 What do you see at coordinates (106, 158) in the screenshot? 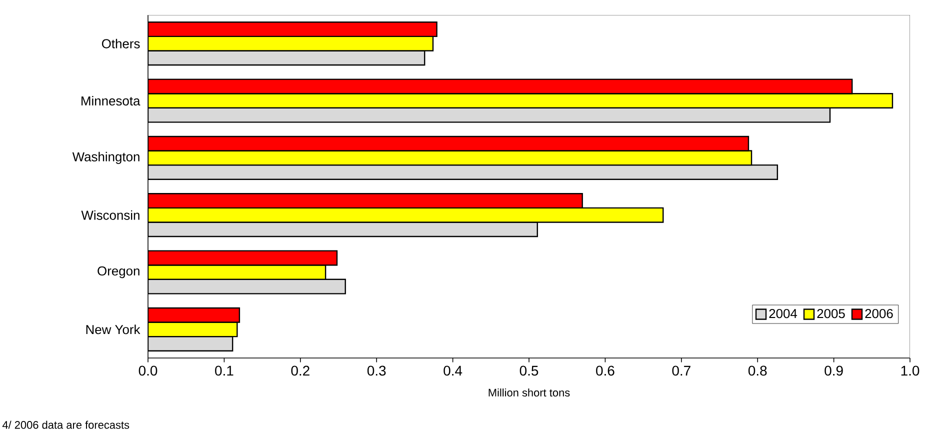
I see `y-tick-label: Washington` at bounding box center [106, 158].